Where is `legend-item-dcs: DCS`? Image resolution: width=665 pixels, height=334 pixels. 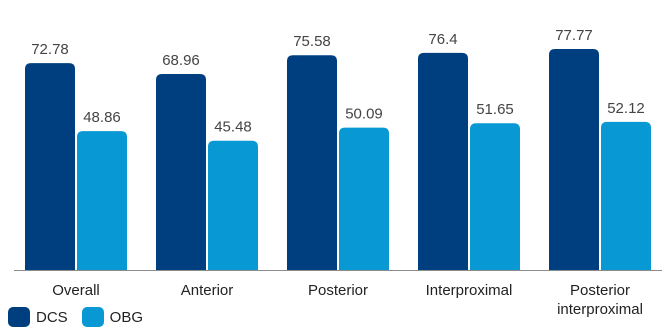
legend-item-dcs: DCS is located at coordinates (38, 317).